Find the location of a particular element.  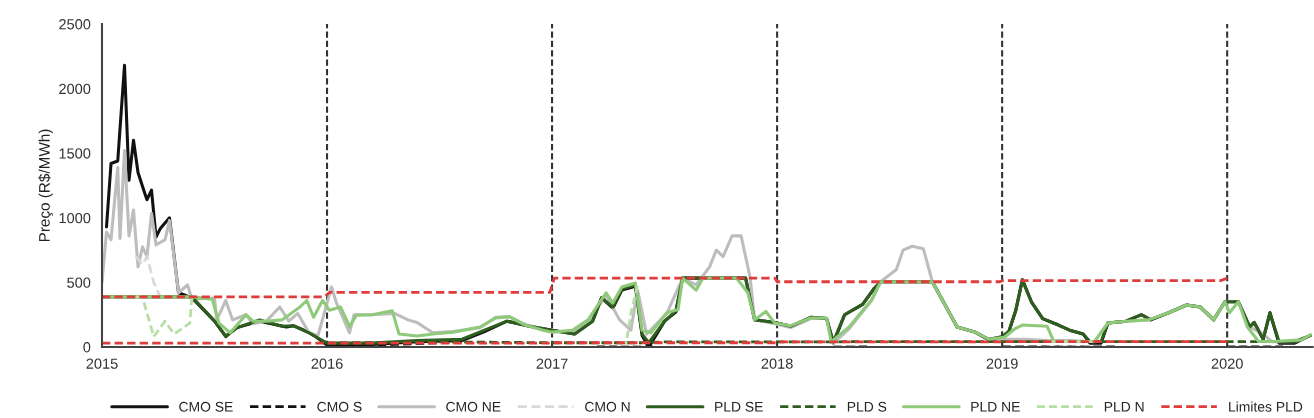

x-tick-label: 2020 is located at coordinates (1227, 363).